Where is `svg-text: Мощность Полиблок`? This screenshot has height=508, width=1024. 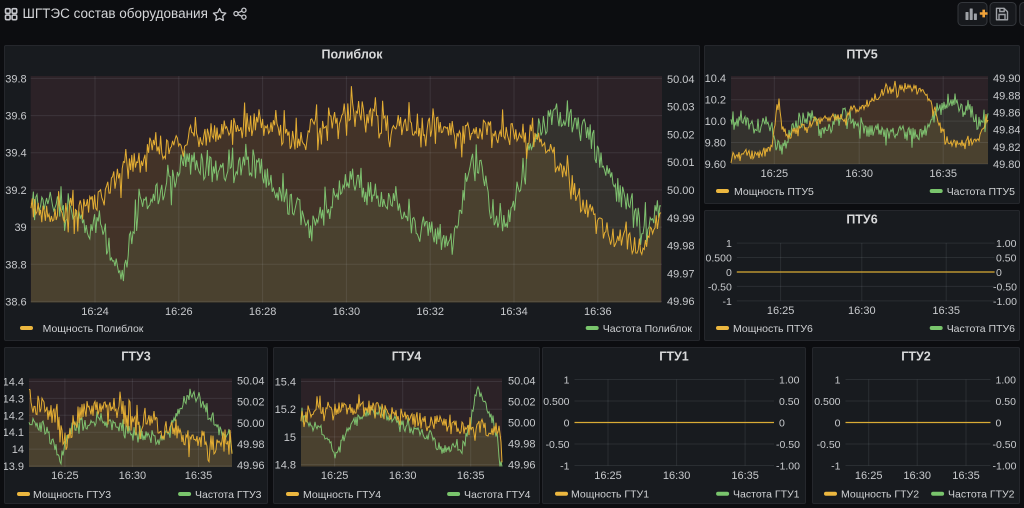
svg-text: Мощность Полиблок is located at coordinates (93, 329).